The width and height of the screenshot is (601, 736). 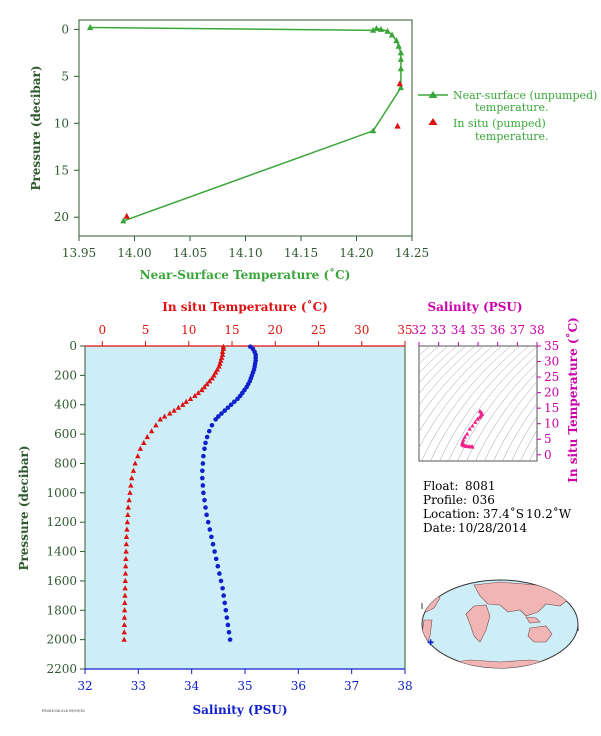 What do you see at coordinates (61, 669) in the screenshot?
I see `pressure-tick-label: 2200` at bounding box center [61, 669].